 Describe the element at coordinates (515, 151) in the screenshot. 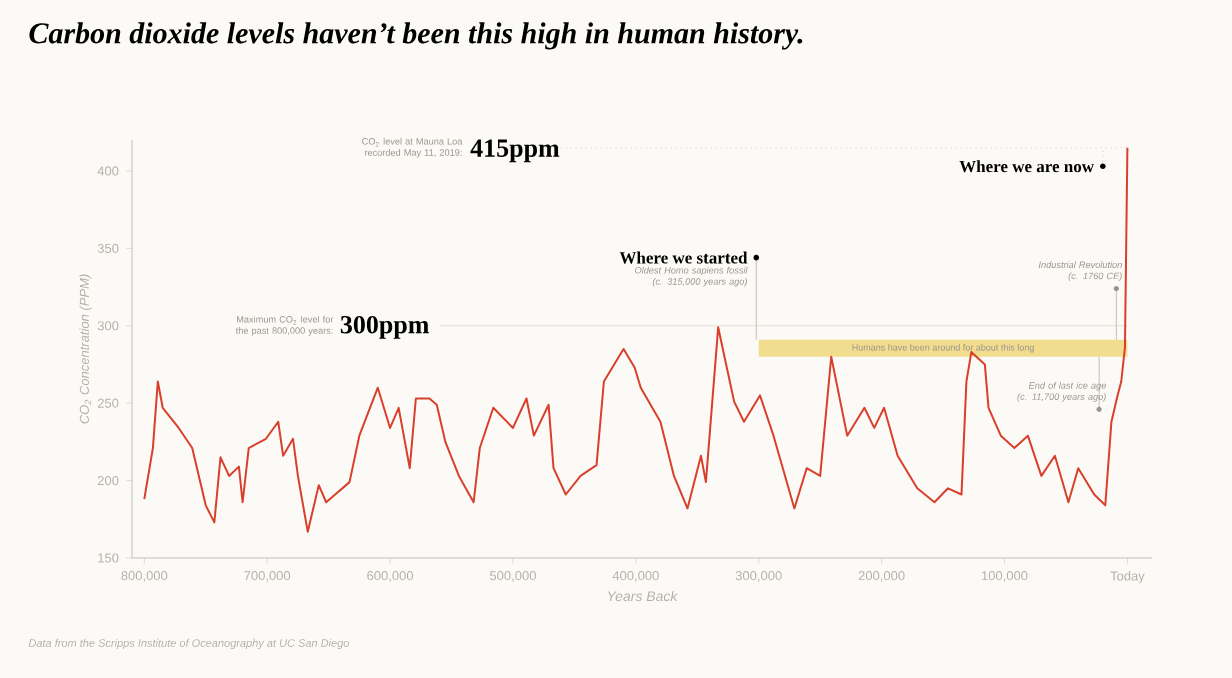

I see `annotation: 415ppm` at that location.